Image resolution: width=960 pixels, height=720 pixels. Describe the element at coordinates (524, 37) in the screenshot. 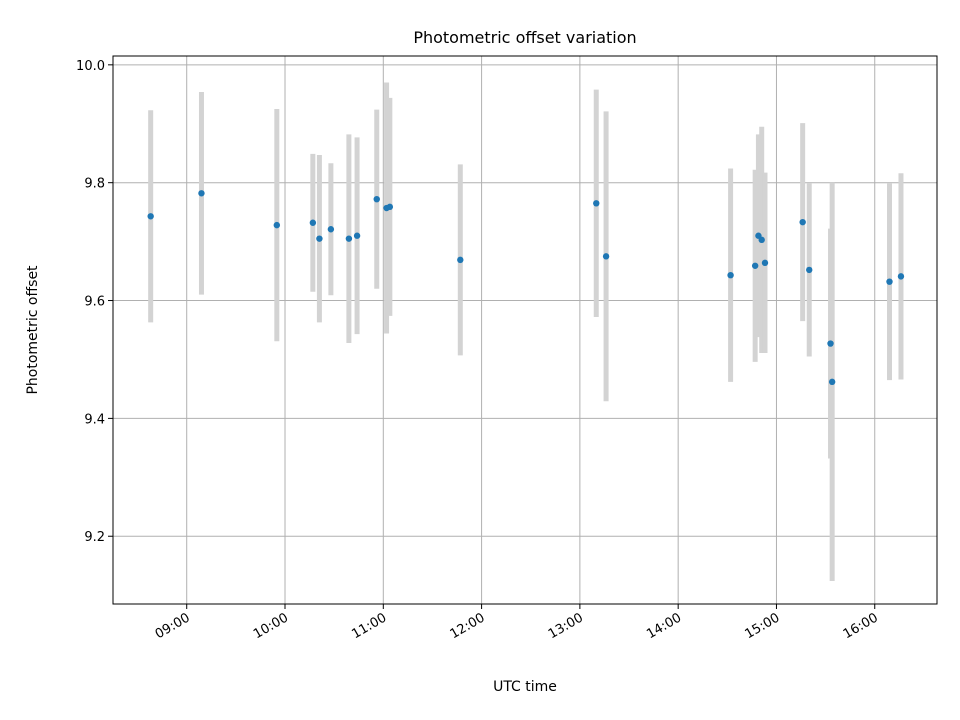

I see `chart-title: Photometric offset variation` at that location.